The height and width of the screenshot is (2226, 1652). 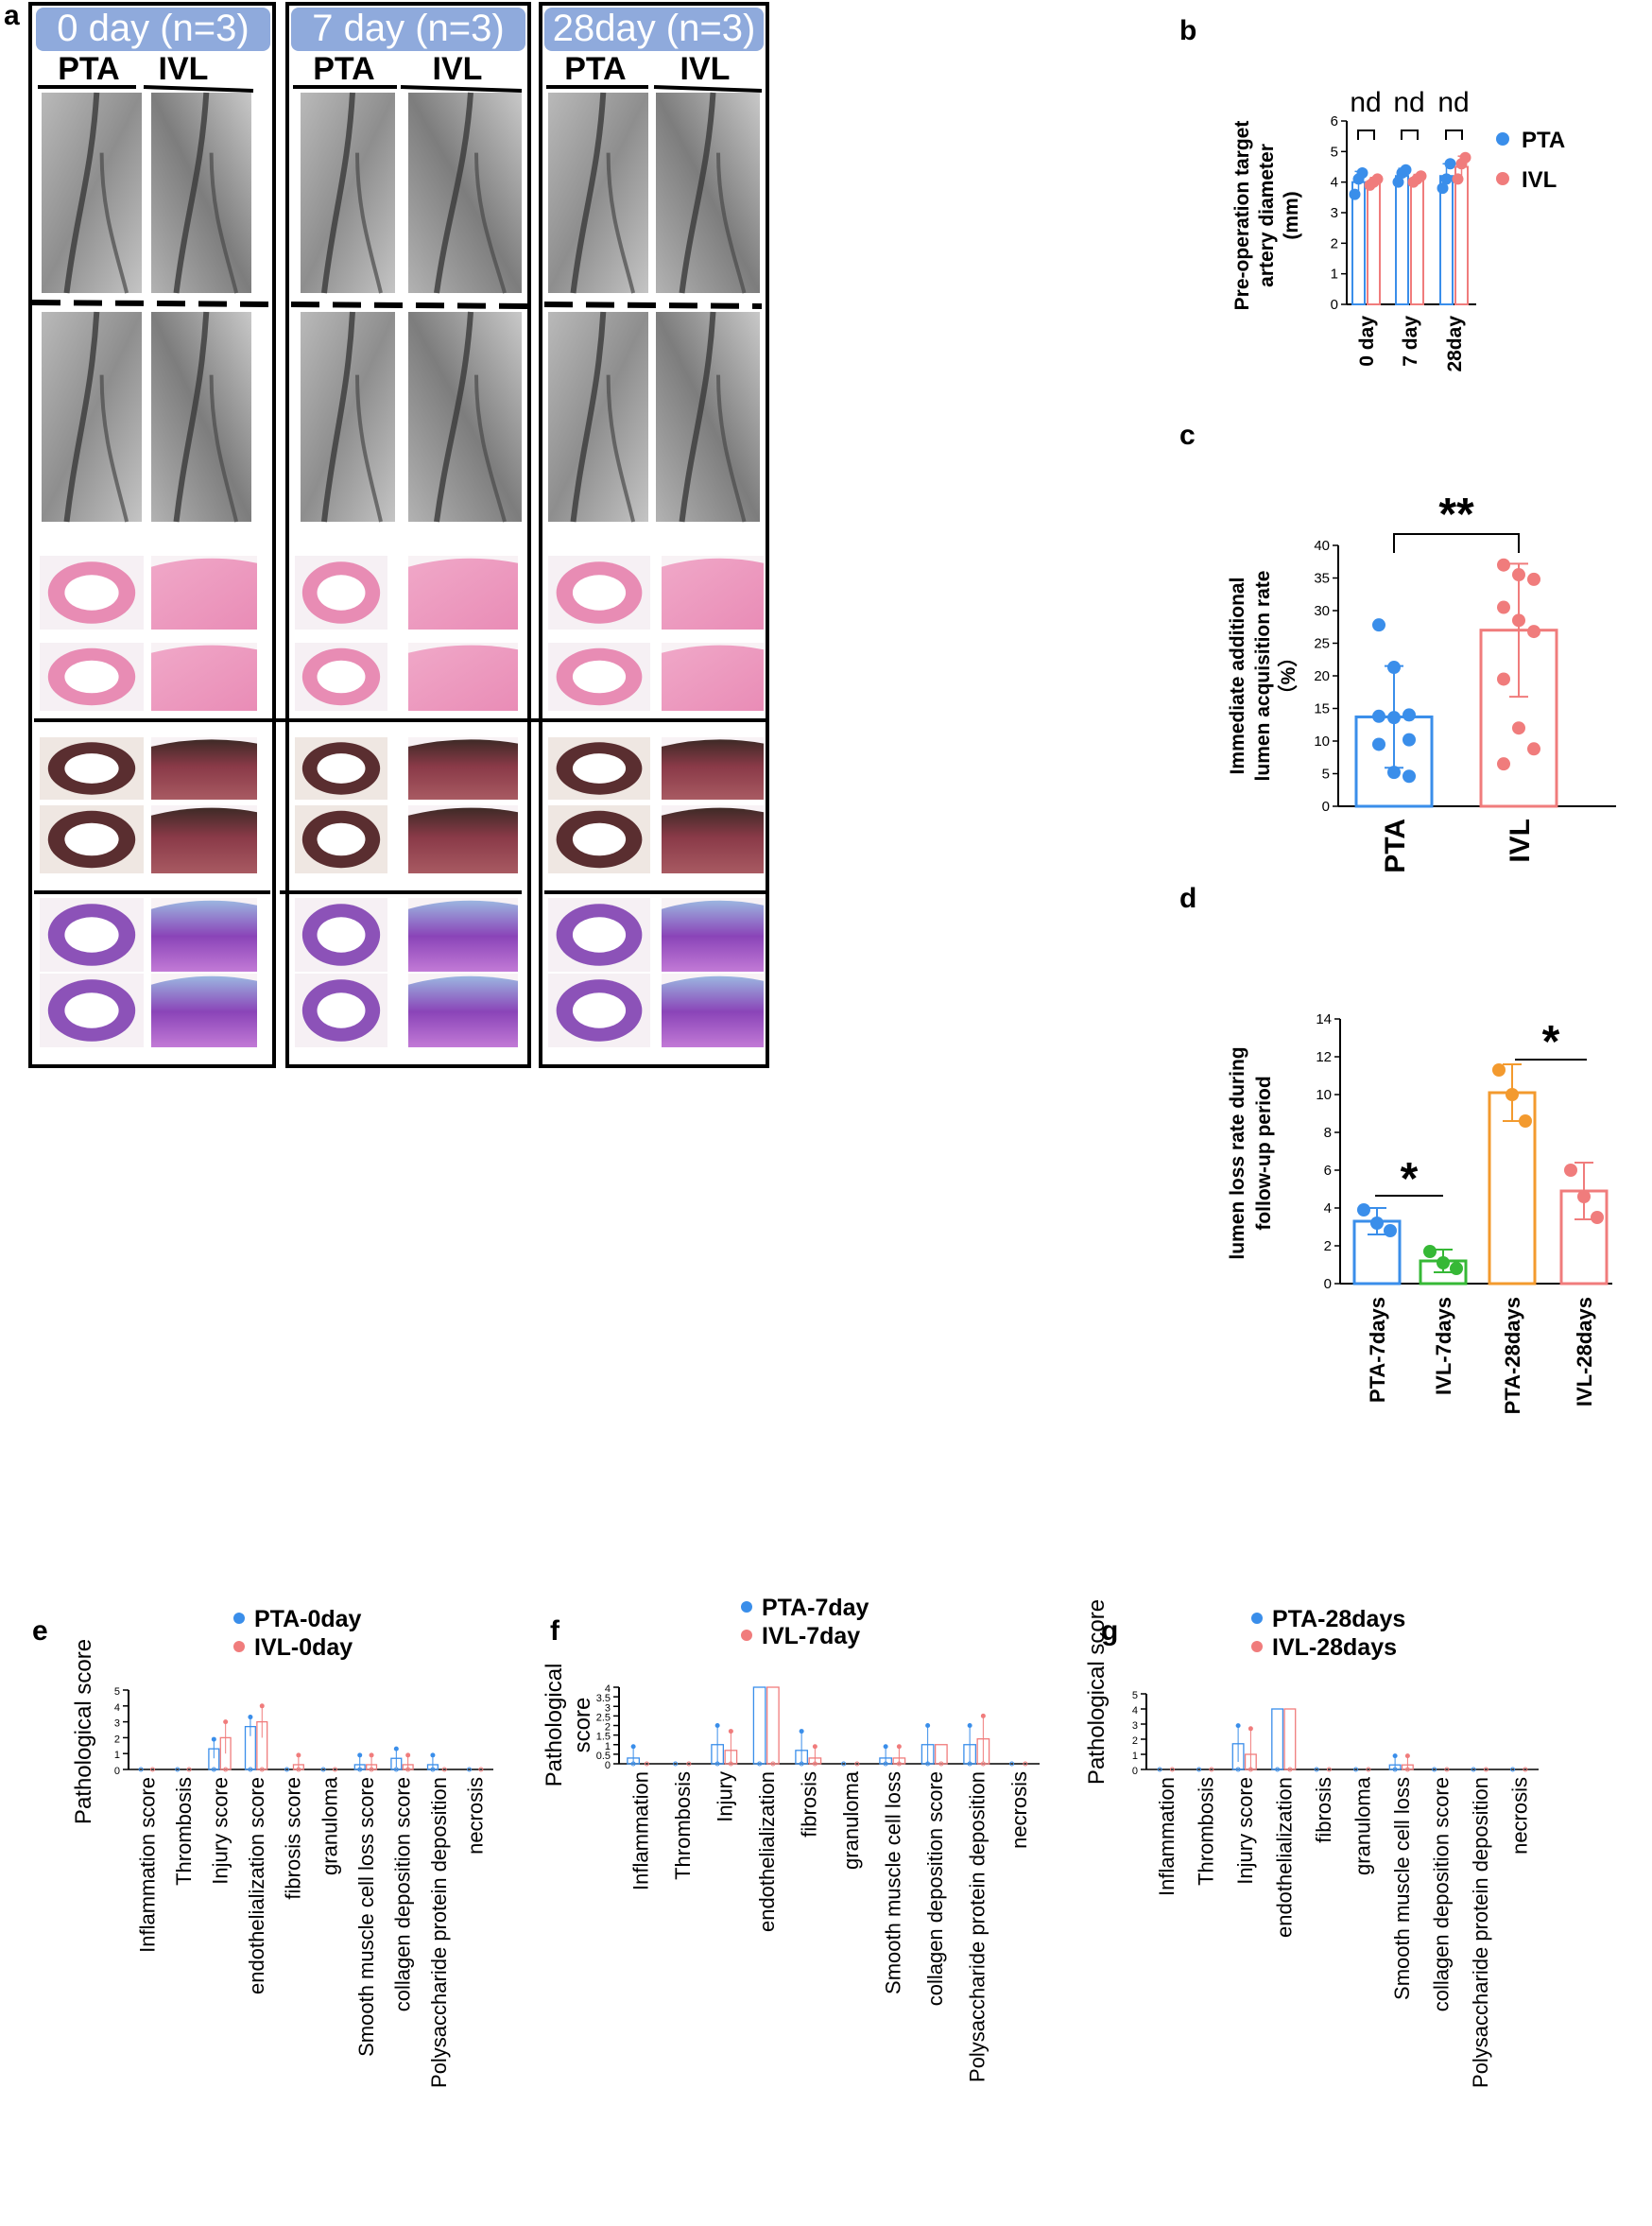 I want to click on y-tick-label: 4, so click(x=1334, y=183).